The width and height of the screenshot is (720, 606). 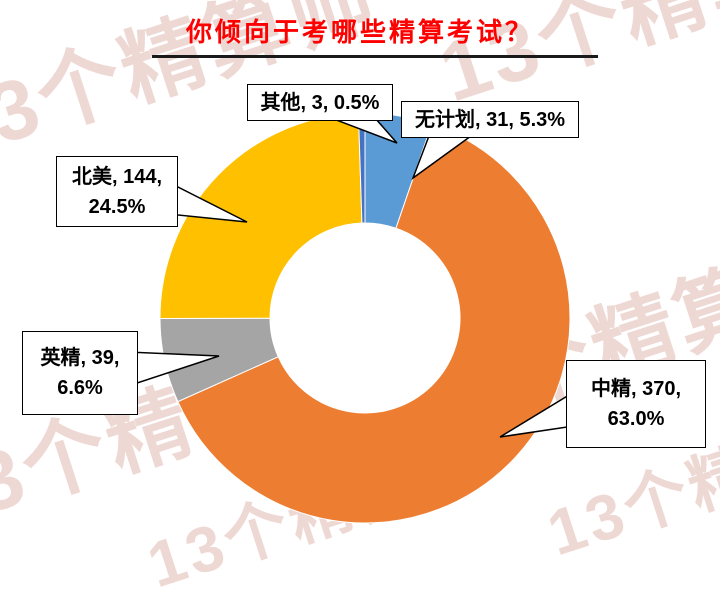 I want to click on data-label-text: 24.5%, so click(x=117, y=206).